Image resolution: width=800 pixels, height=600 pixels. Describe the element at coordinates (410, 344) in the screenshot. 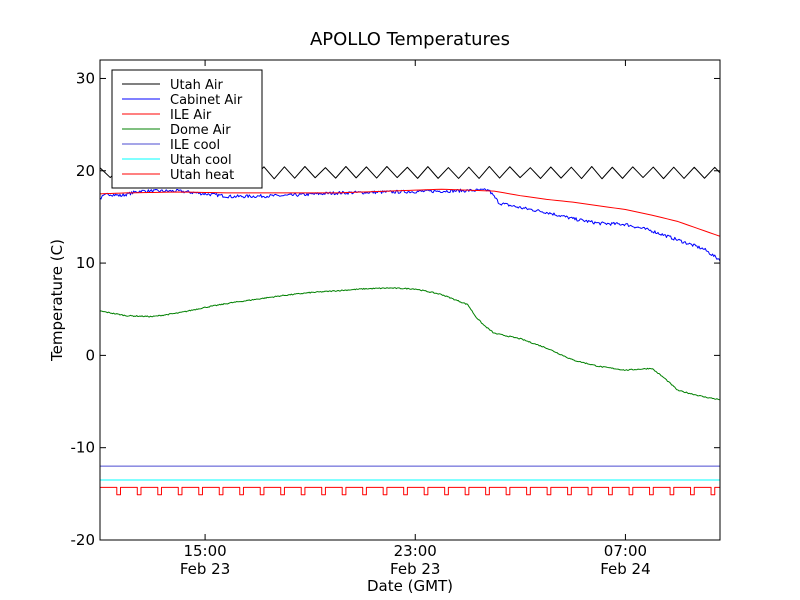

I see `series-line-dome-air` at that location.